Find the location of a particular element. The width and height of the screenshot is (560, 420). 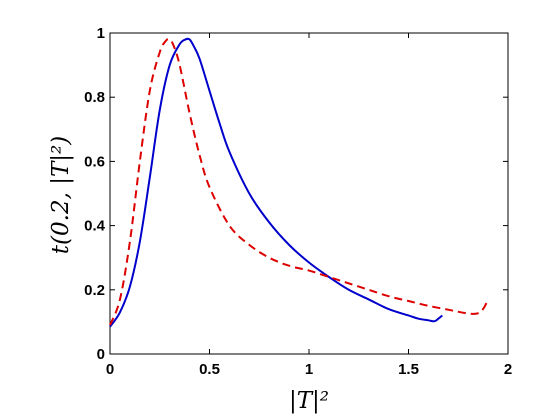

x-tick-label: 0.5 is located at coordinates (209, 369).